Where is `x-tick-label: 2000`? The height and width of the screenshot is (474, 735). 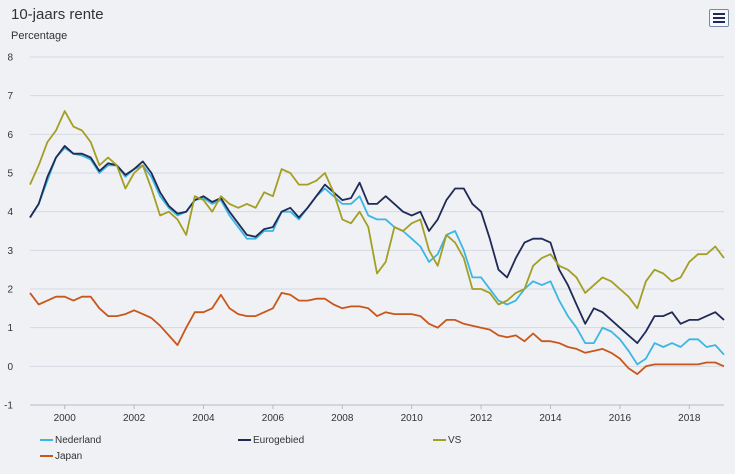
x-tick-label: 2000 is located at coordinates (65, 418).